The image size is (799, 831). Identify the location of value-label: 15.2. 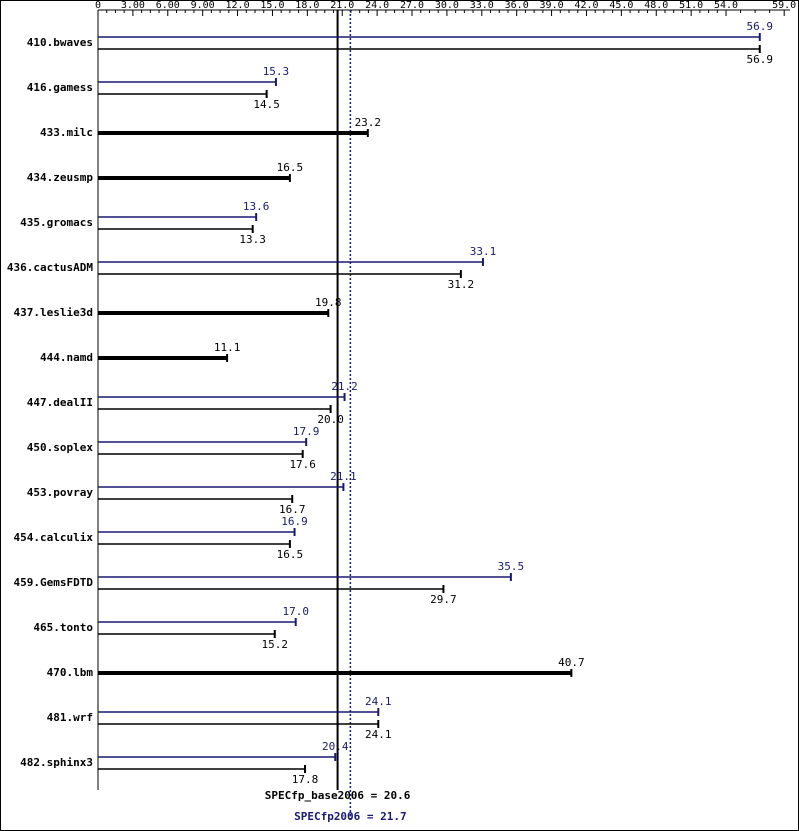
(275, 644).